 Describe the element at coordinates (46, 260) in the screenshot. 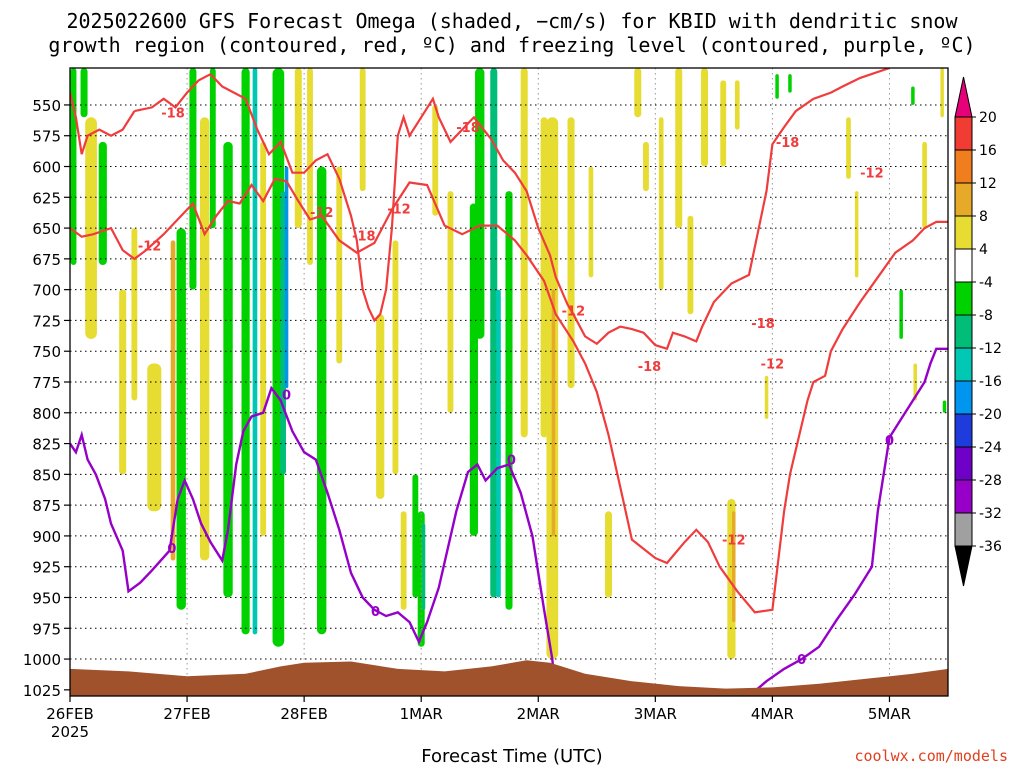

I see `y-tick-label-5: 675` at that location.